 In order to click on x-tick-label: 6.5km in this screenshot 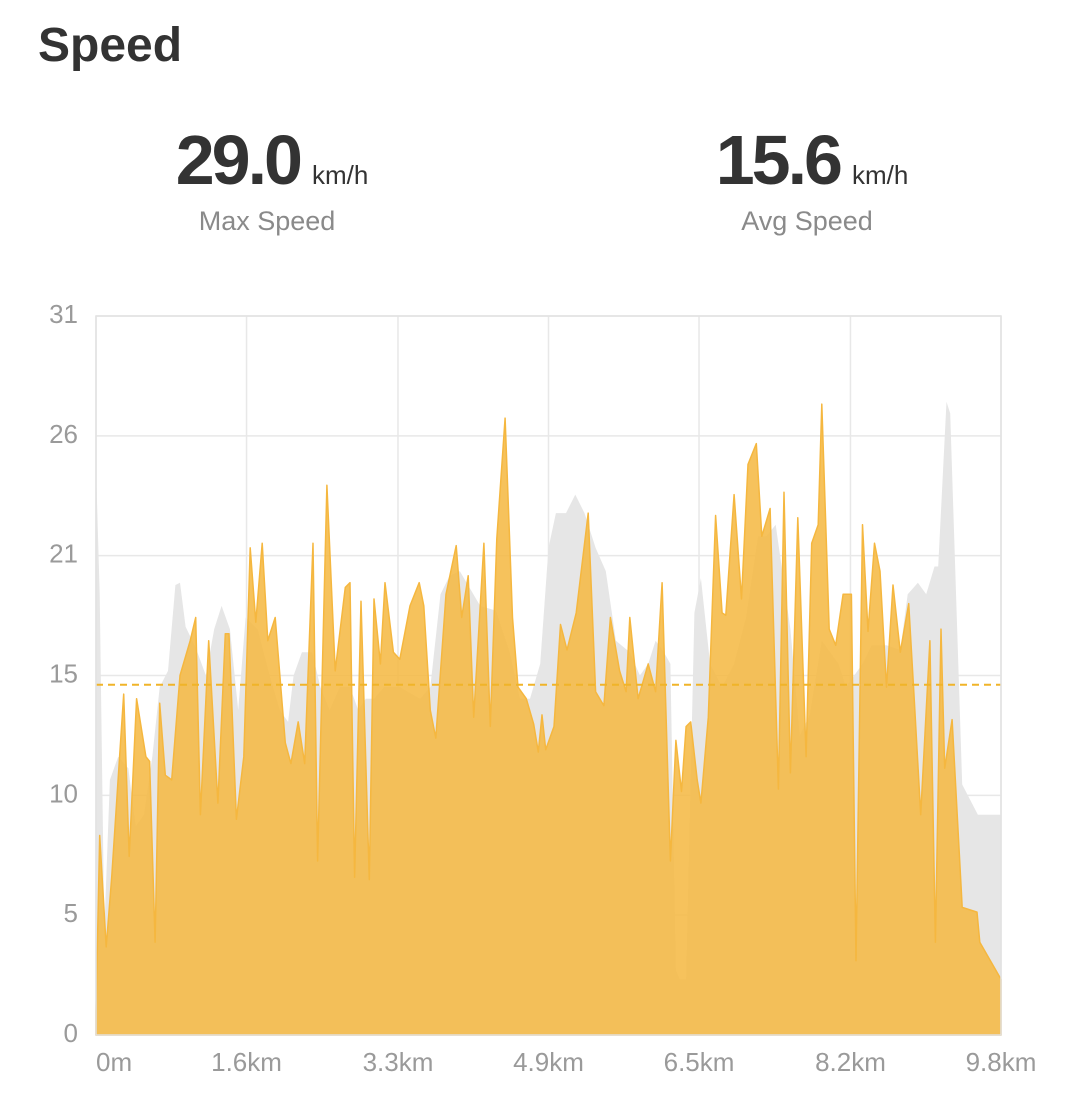, I will do `click(699, 1062)`.